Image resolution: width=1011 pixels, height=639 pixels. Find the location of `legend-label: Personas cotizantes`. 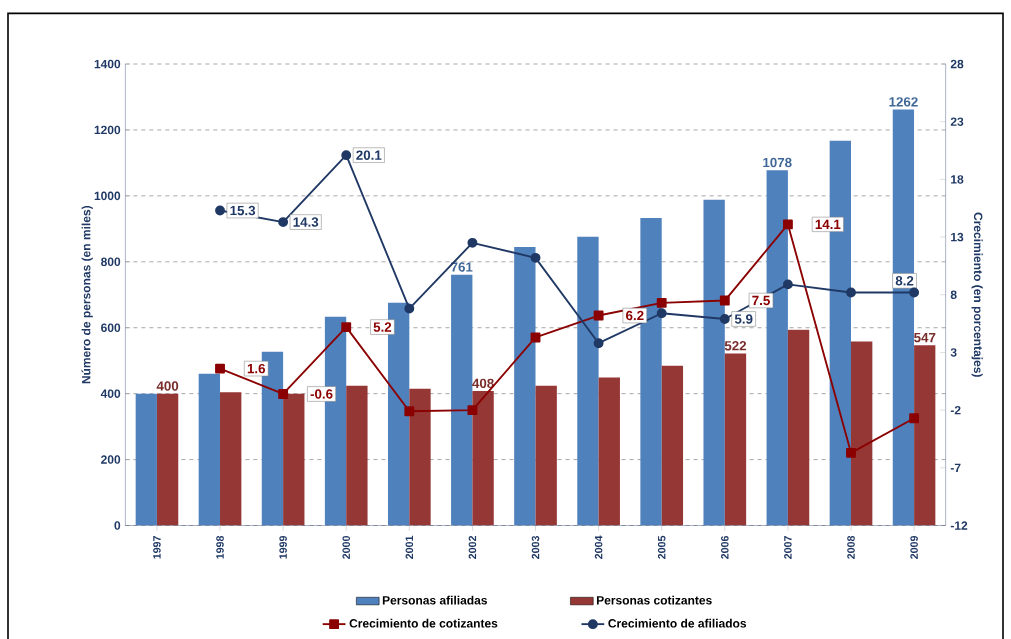

legend-label: Personas cotizantes is located at coordinates (654, 600).